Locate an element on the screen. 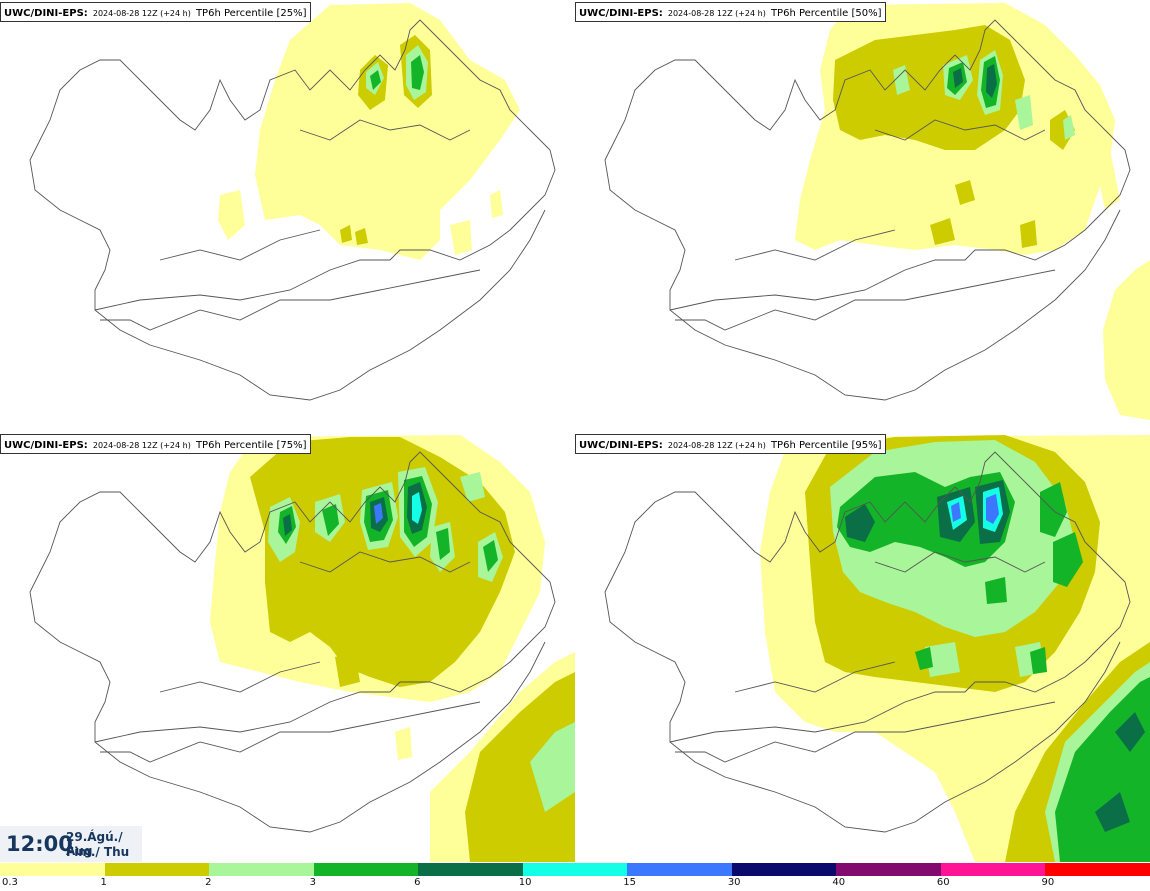 This screenshot has width=1150, height=891. field-name: TP6h Percentile [50%] is located at coordinates (826, 13).